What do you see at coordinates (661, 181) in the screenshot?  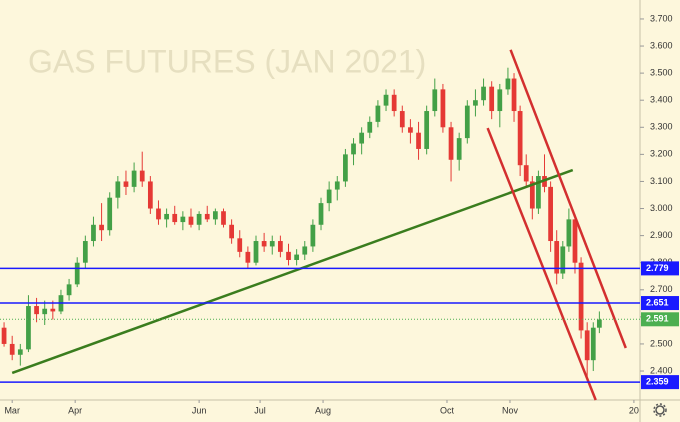 I see `y-tick-label: 3.100` at bounding box center [661, 181].